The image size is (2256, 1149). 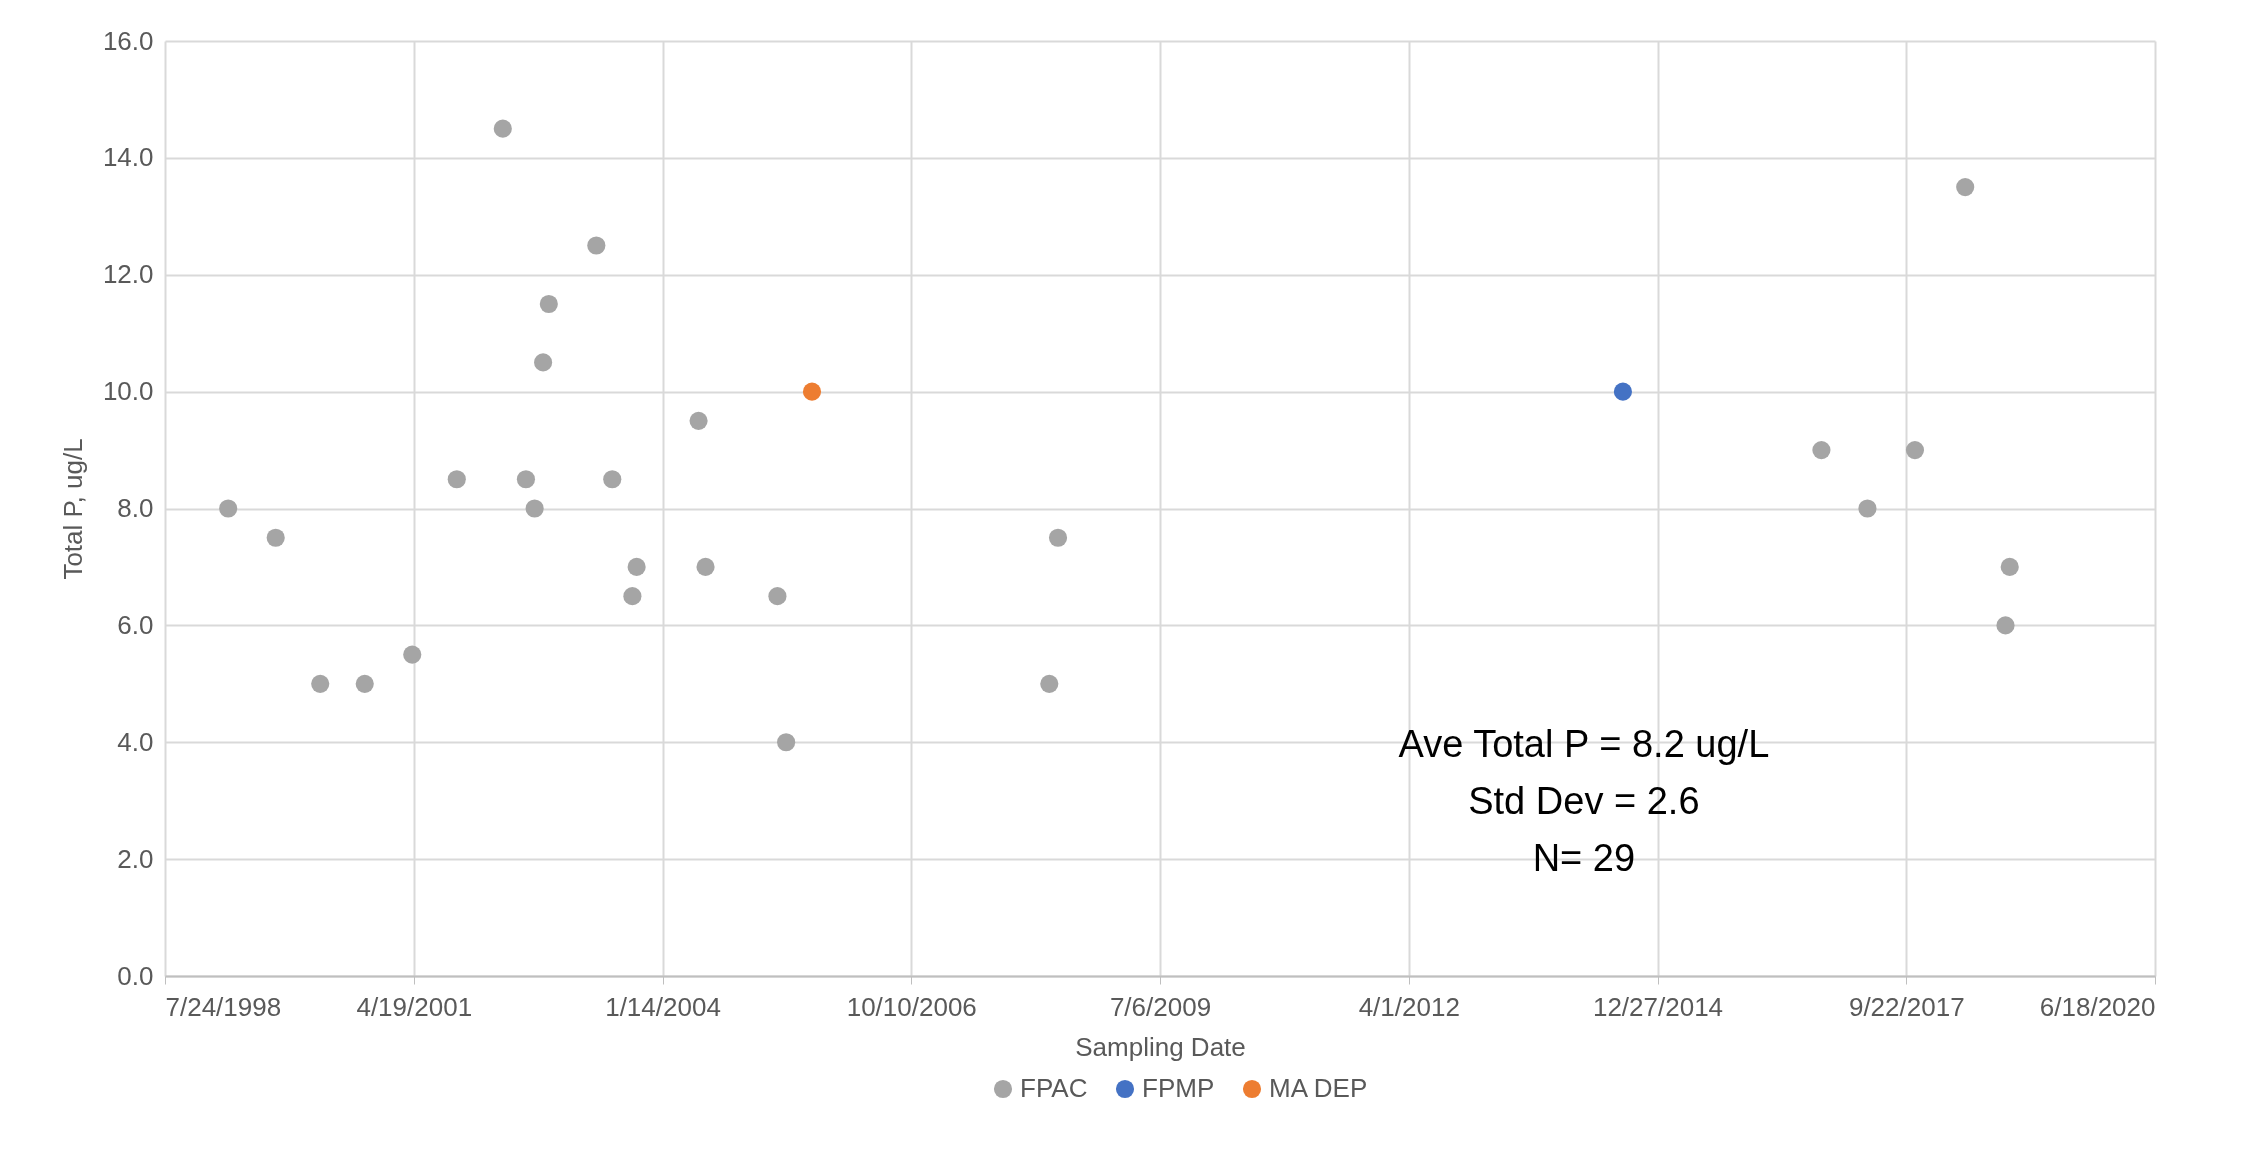 What do you see at coordinates (1658, 1006) in the screenshot?
I see `x-tick-label: 12/27/2014` at bounding box center [1658, 1006].